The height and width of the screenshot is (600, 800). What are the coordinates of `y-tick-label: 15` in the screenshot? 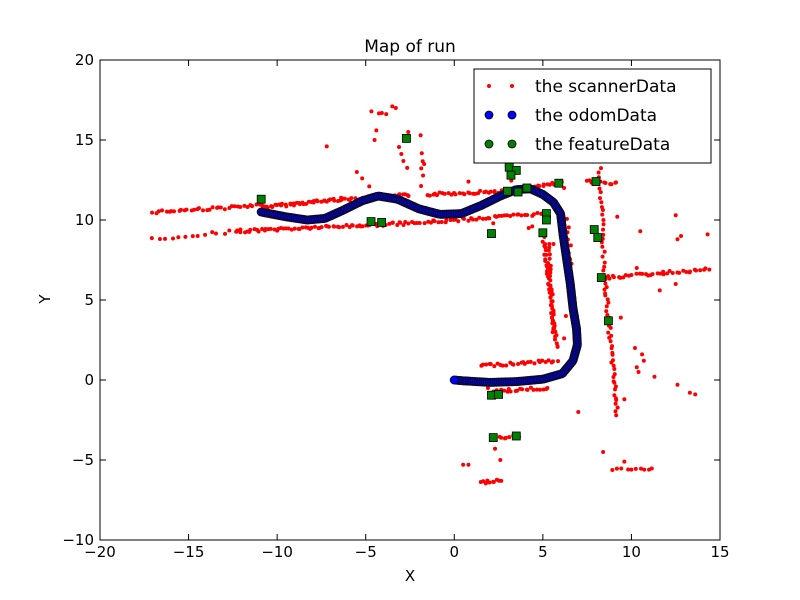 It's located at (84, 140).